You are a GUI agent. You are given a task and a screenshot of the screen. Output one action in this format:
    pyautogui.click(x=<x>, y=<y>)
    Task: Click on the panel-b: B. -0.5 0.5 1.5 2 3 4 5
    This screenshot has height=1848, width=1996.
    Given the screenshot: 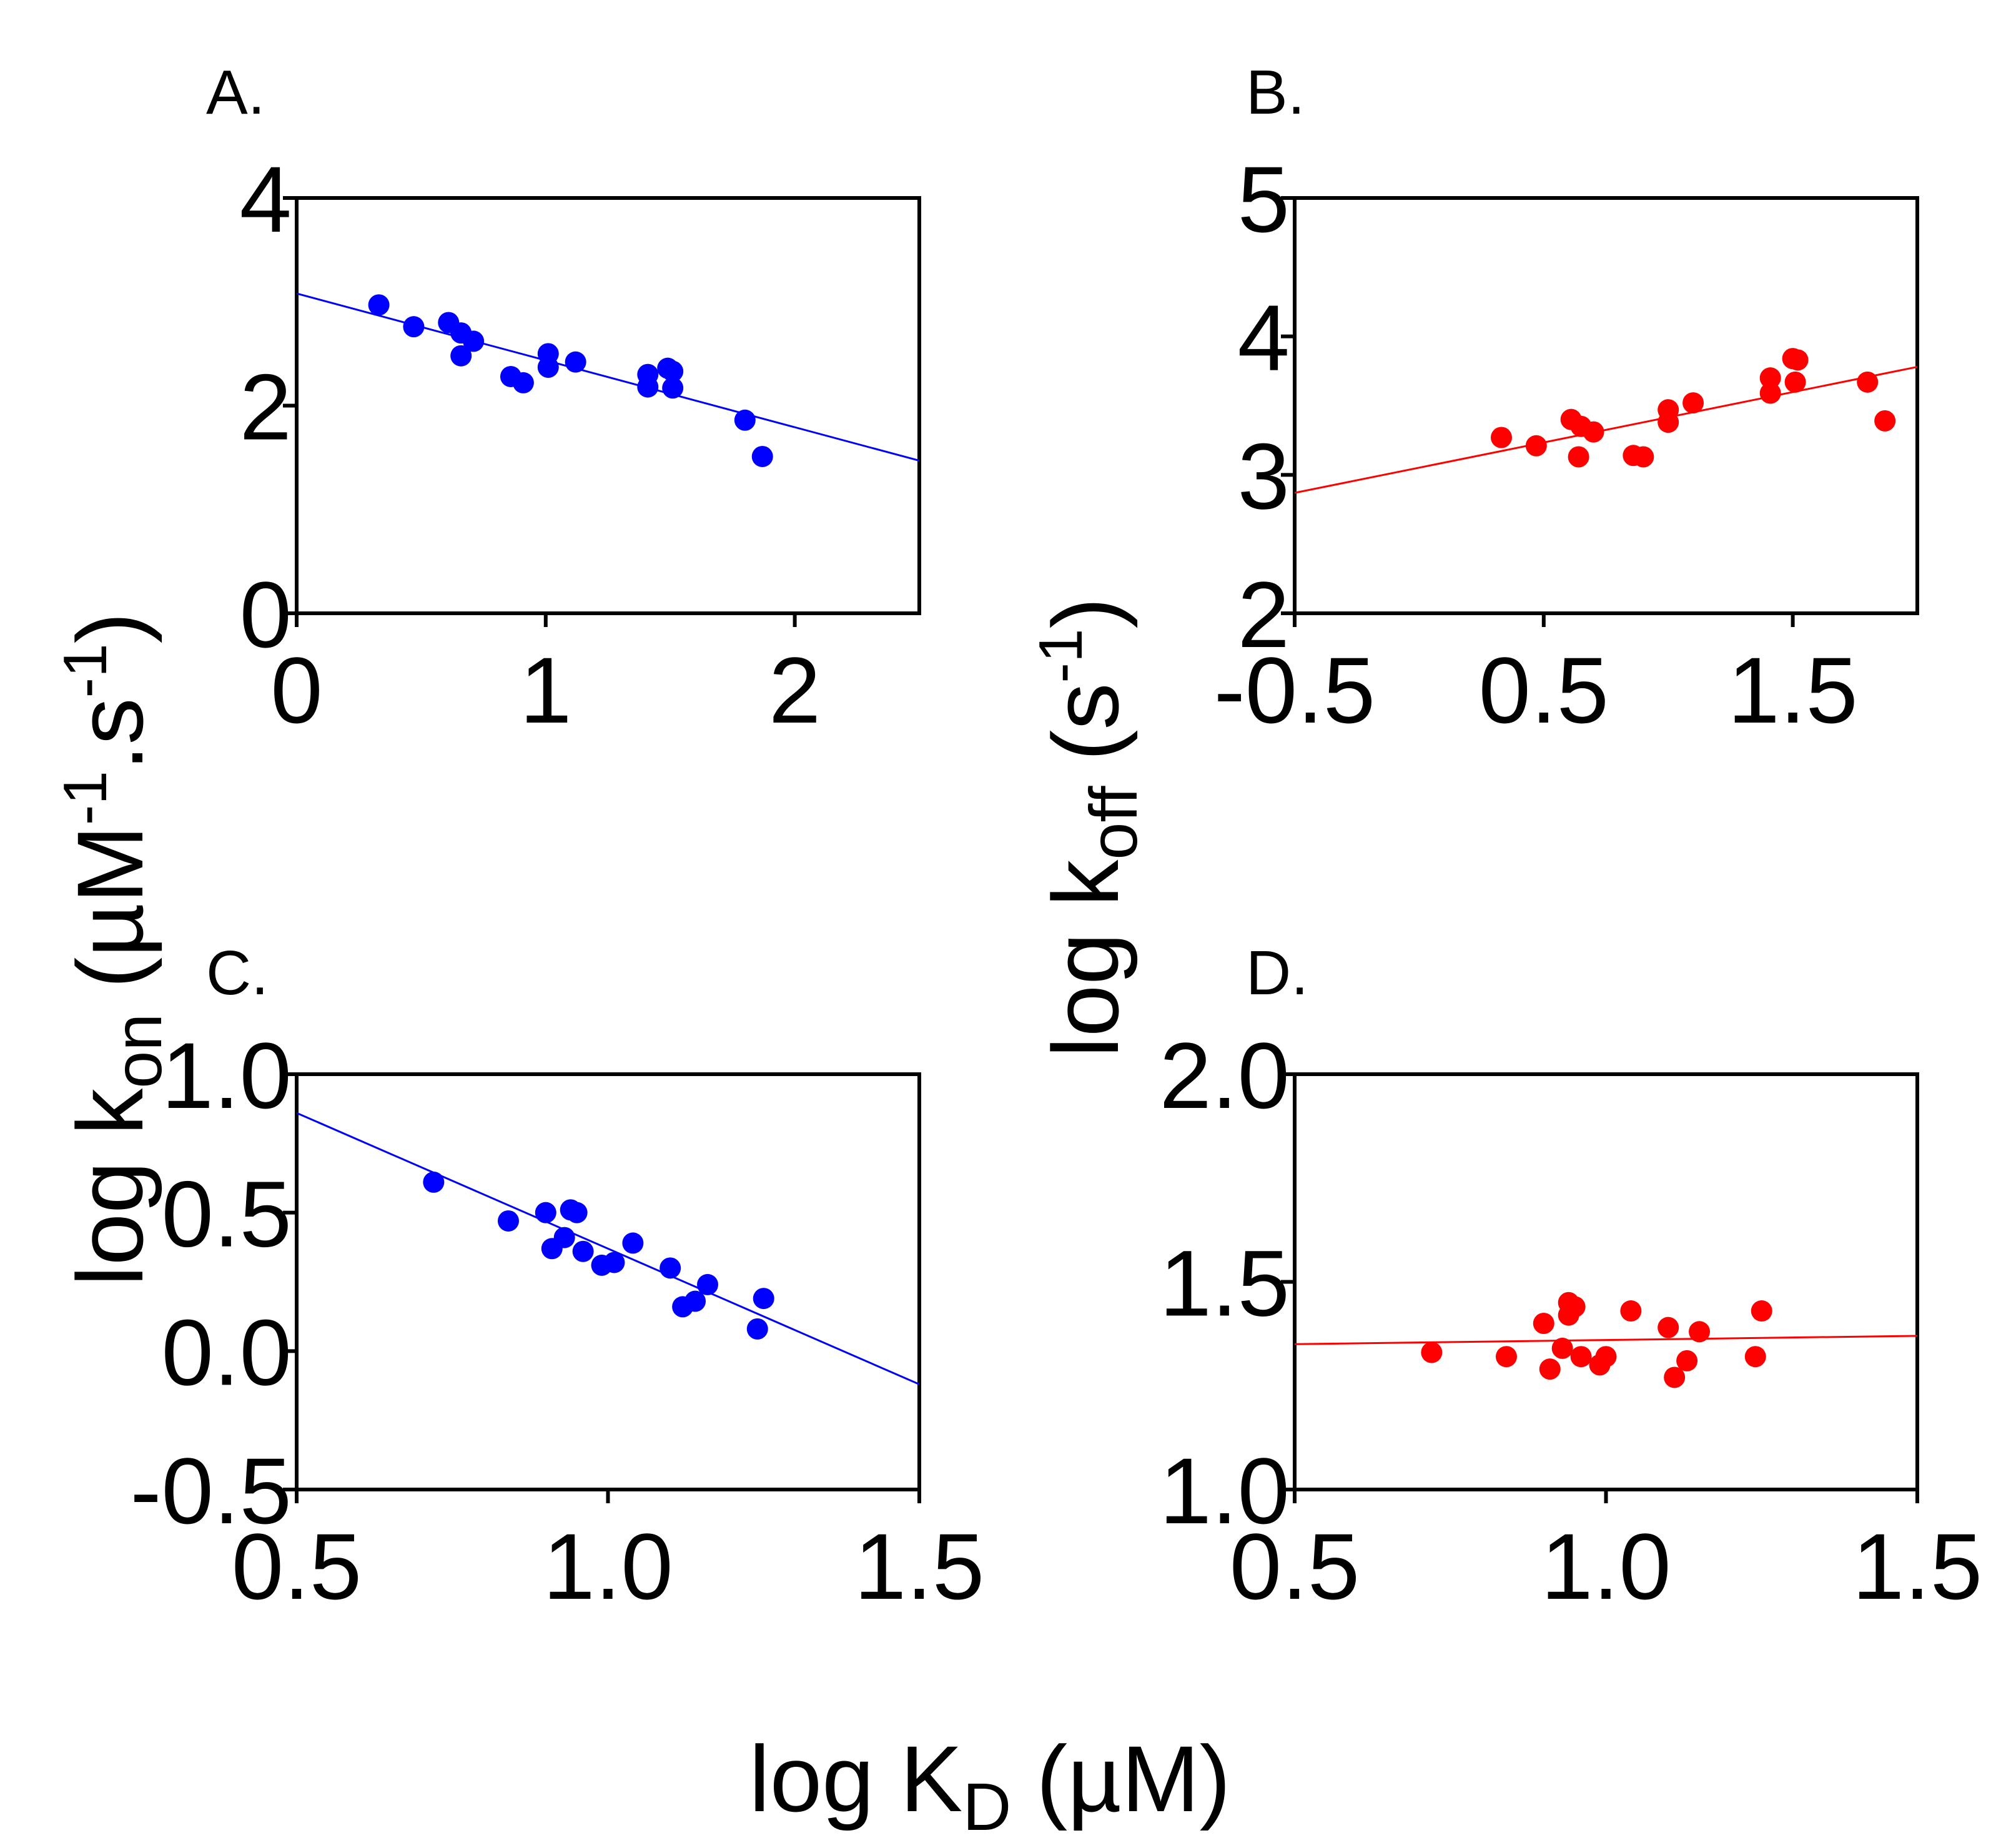 What is the action you would take?
    pyautogui.click(x=1566, y=400)
    